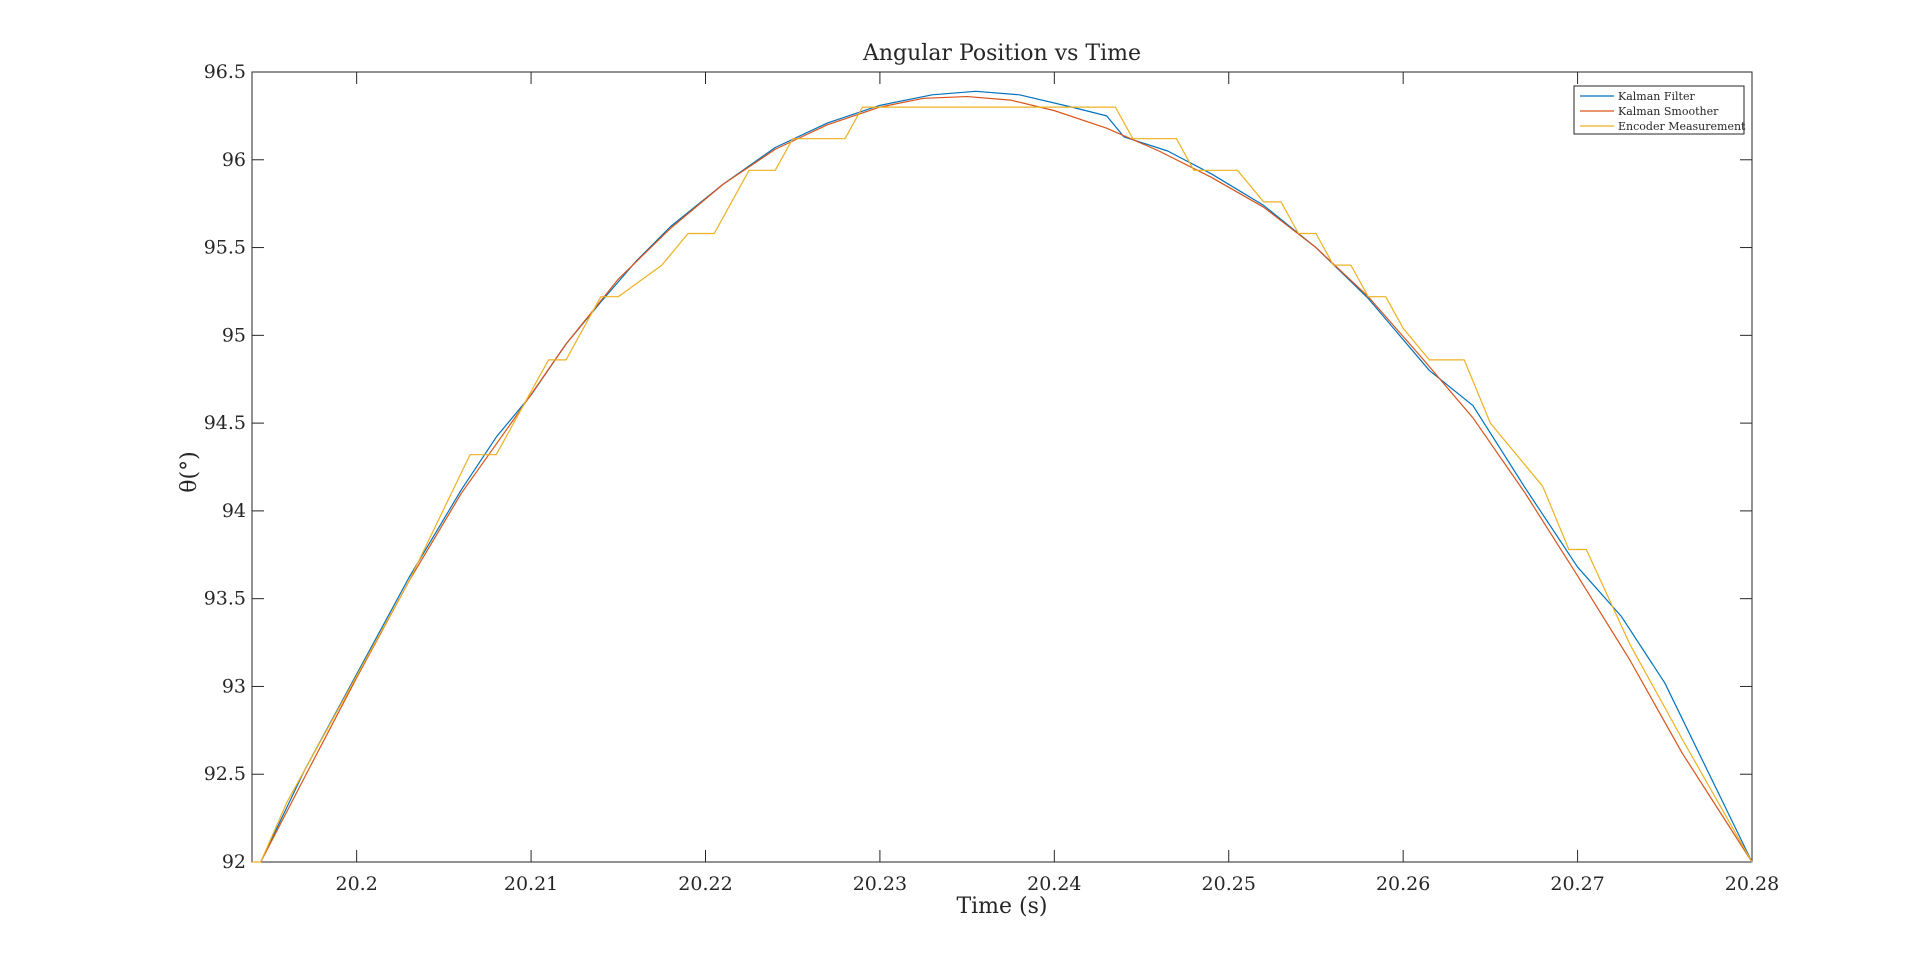 Image resolution: width=1920 pixels, height=963 pixels. I want to click on y-tick-label: 96, so click(234, 160).